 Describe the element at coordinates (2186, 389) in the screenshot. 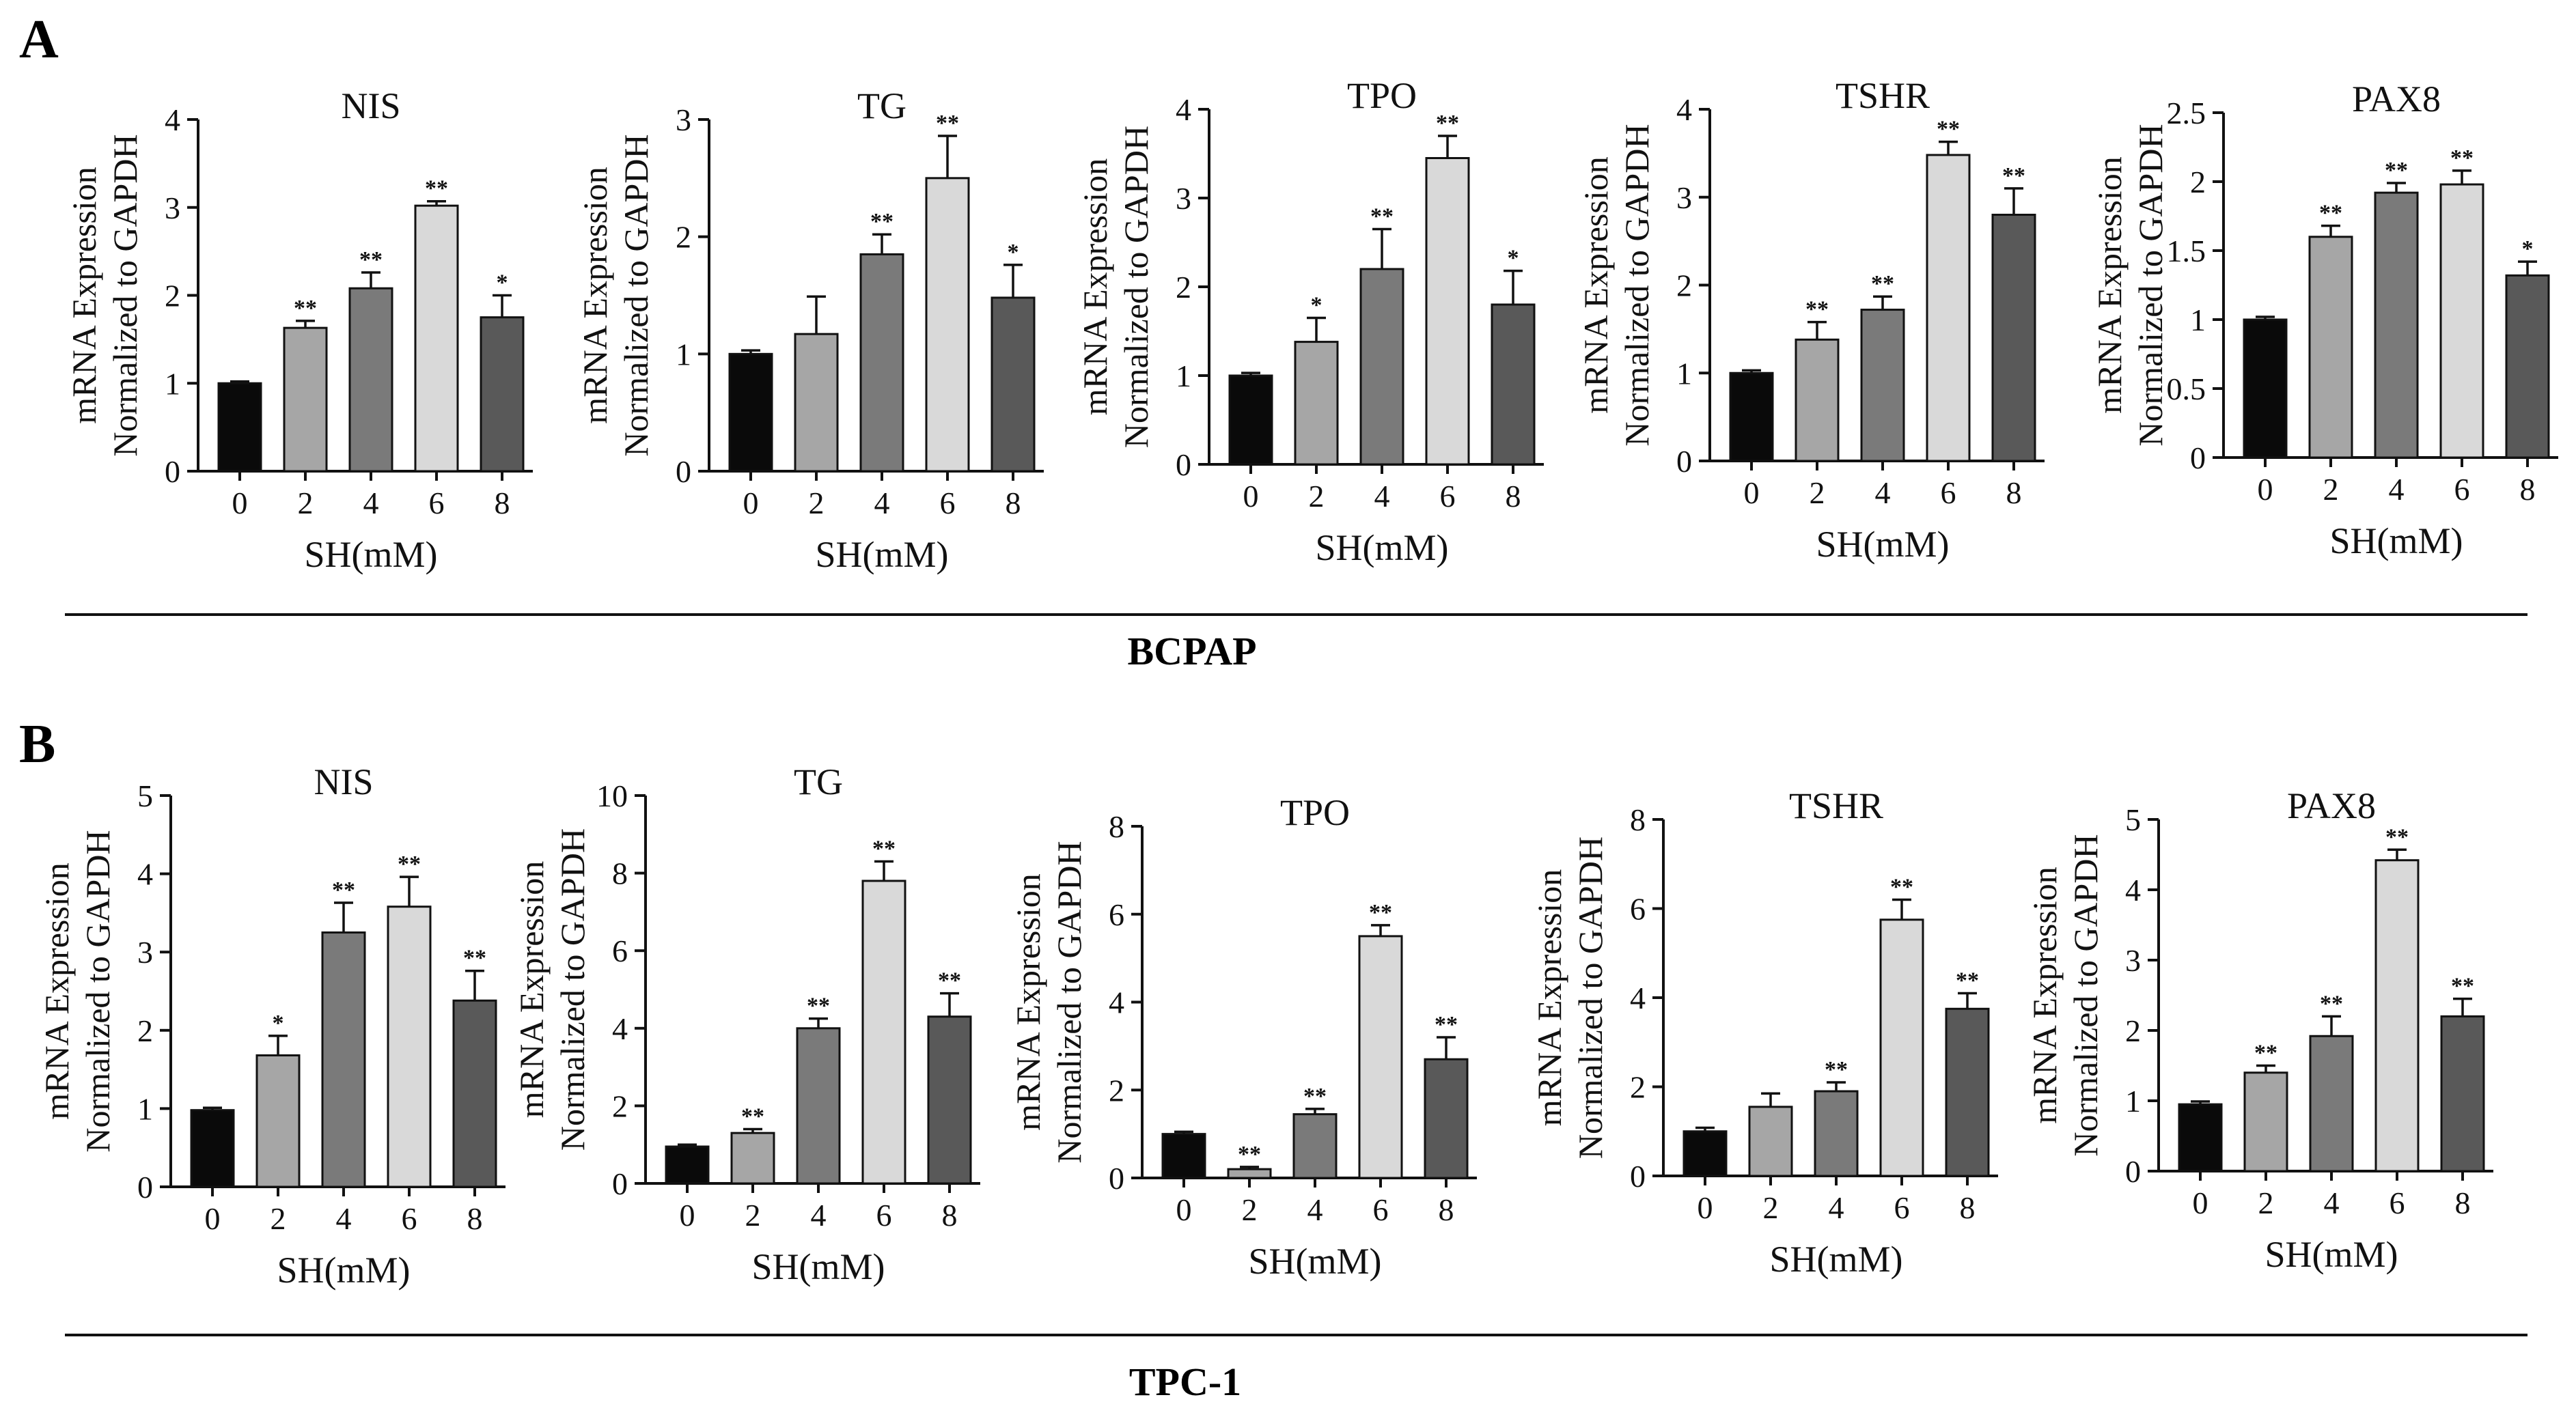

I see `y-tick-label: 0.5` at that location.